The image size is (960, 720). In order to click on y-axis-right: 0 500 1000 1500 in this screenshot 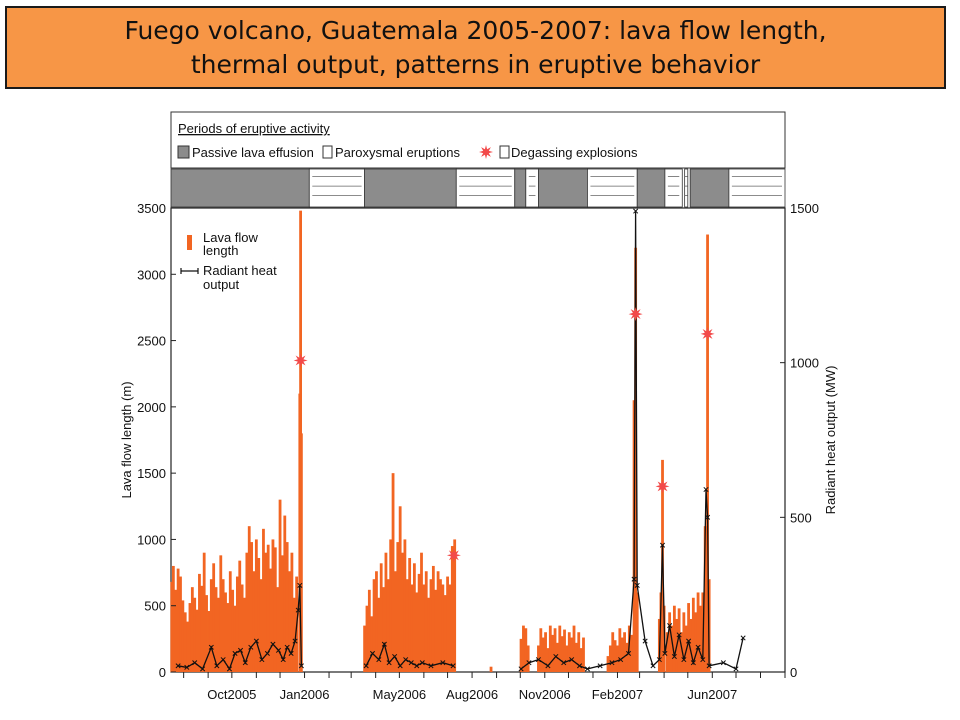, I will do `click(799, 440)`.